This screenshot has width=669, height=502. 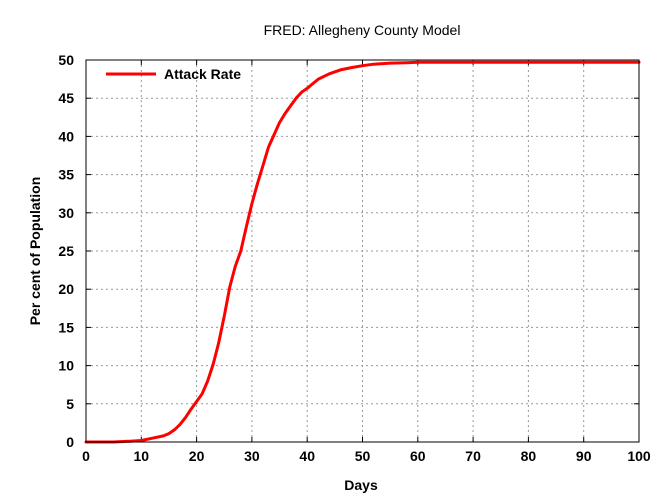 I want to click on x-tick-label-7: 70, so click(x=473, y=456).